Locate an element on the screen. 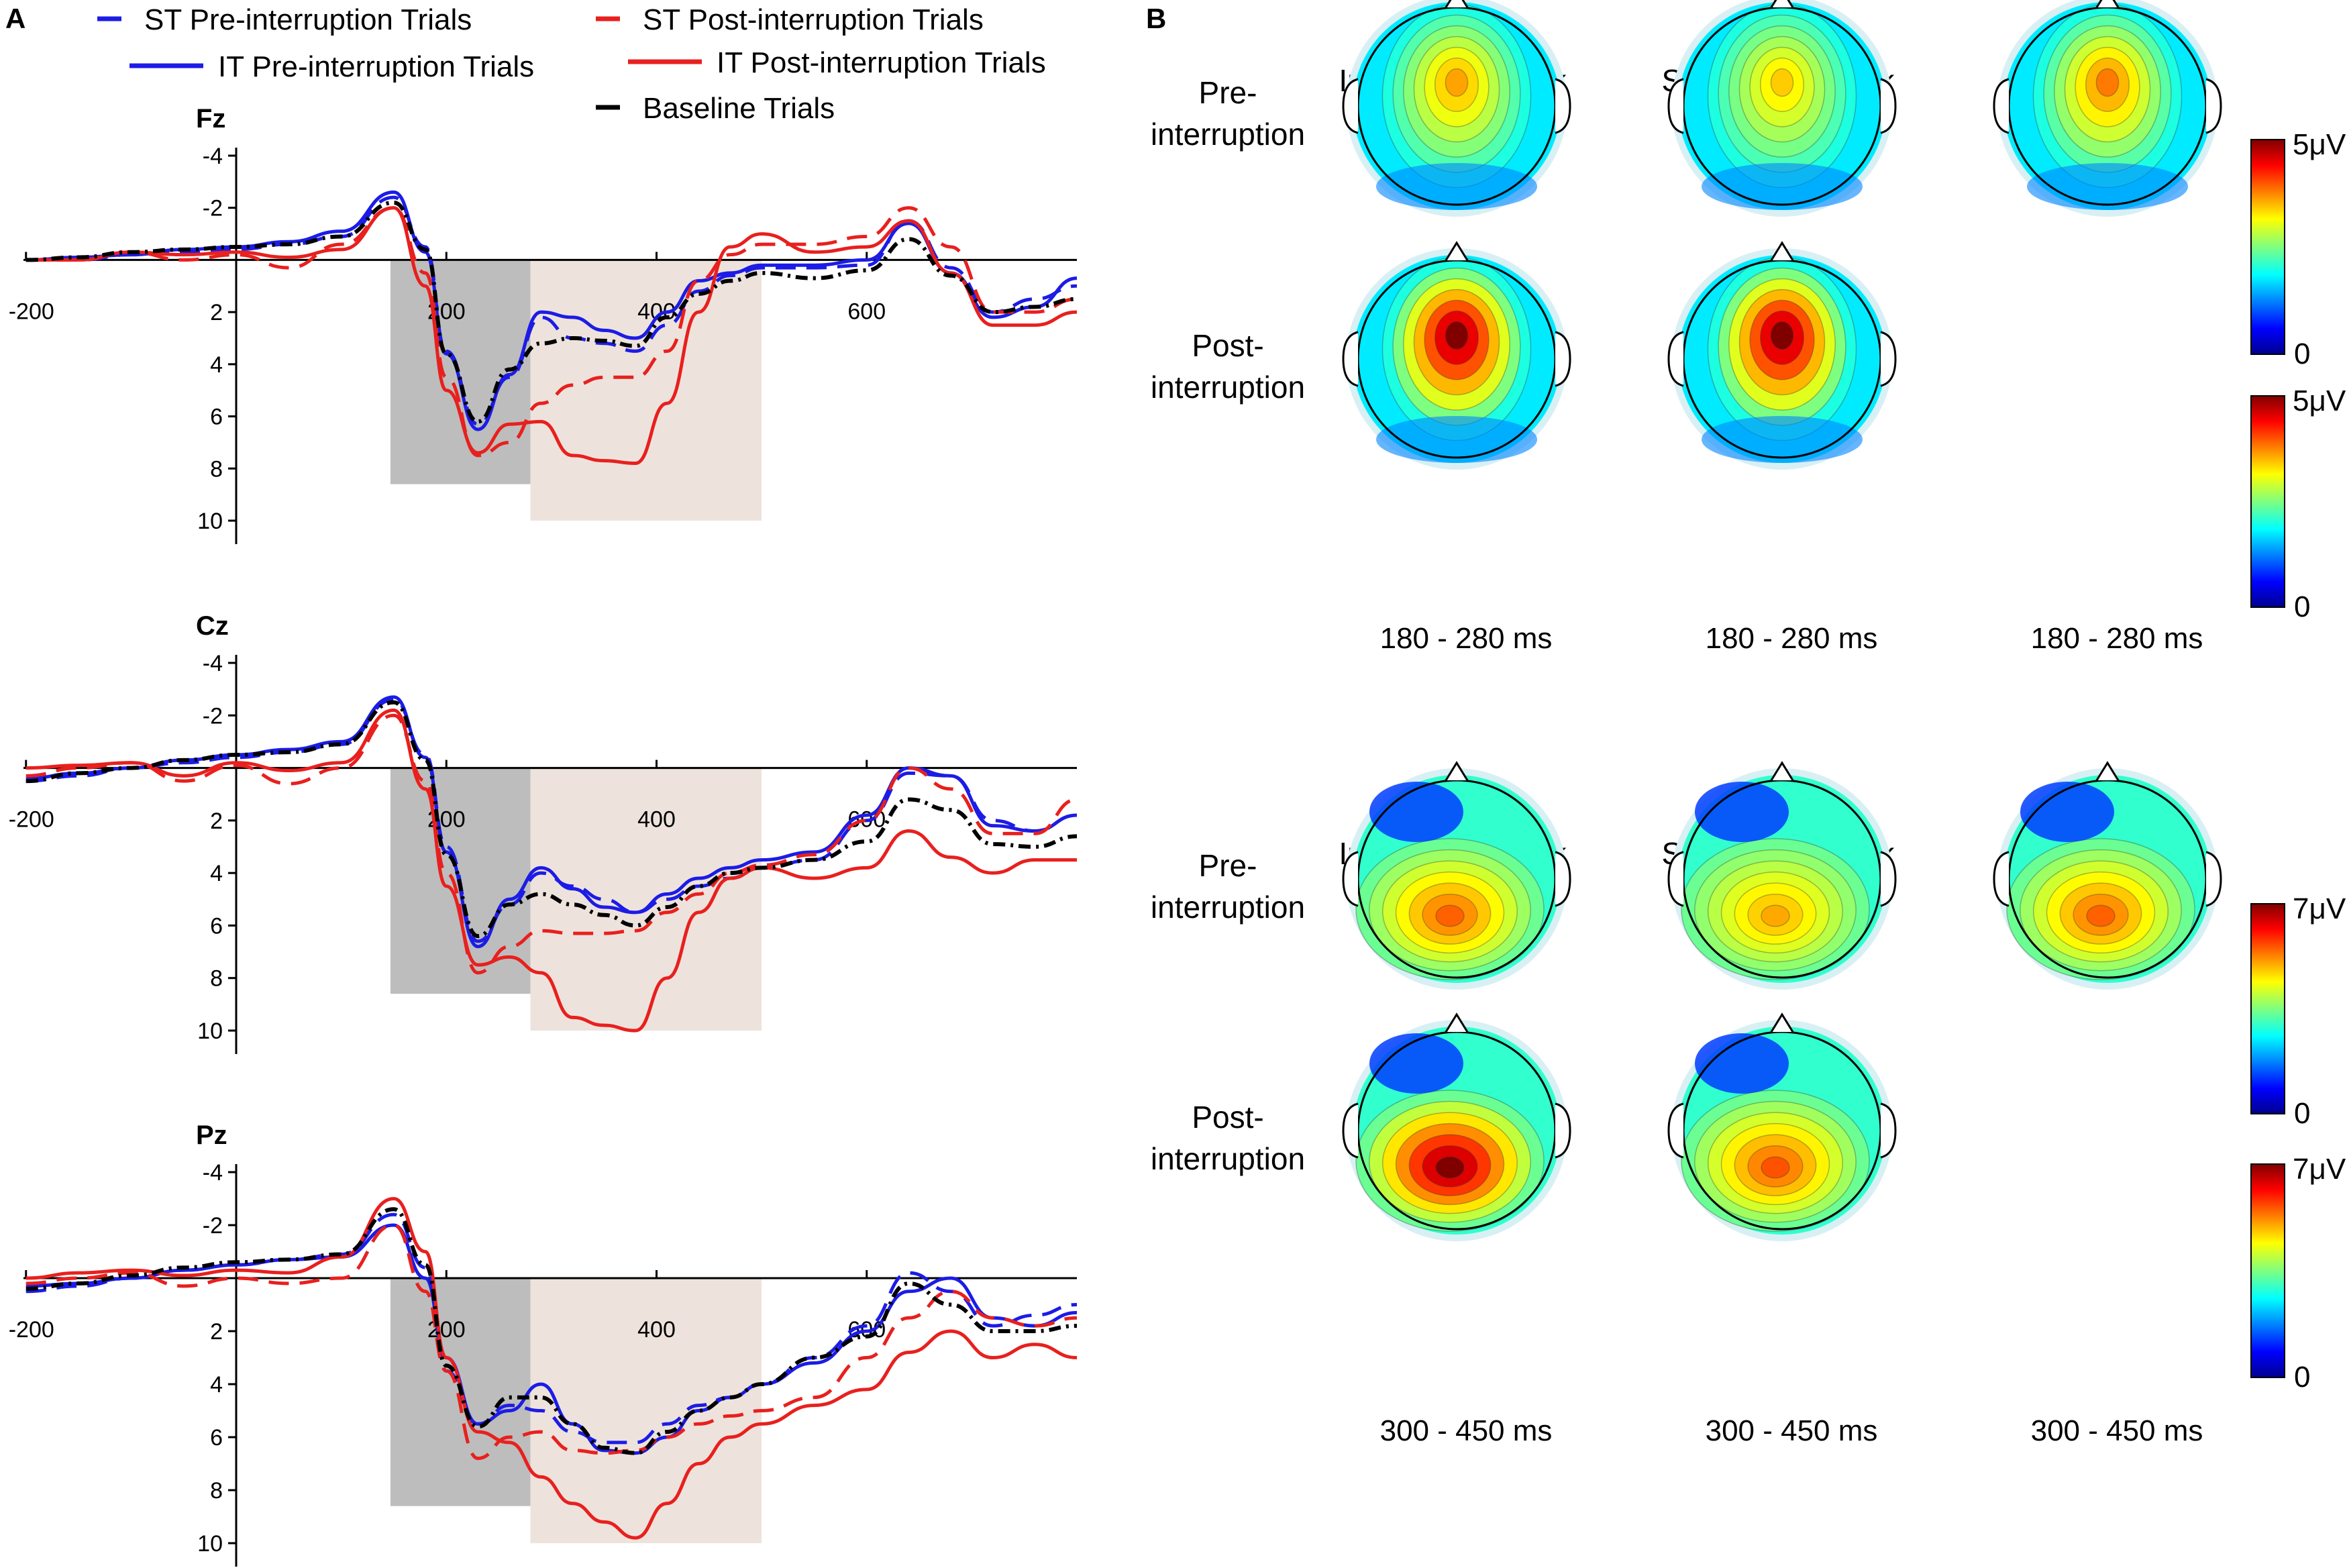 The height and width of the screenshot is (1568, 2347). legend-item: IT Post-interruption Trials is located at coordinates (837, 62).